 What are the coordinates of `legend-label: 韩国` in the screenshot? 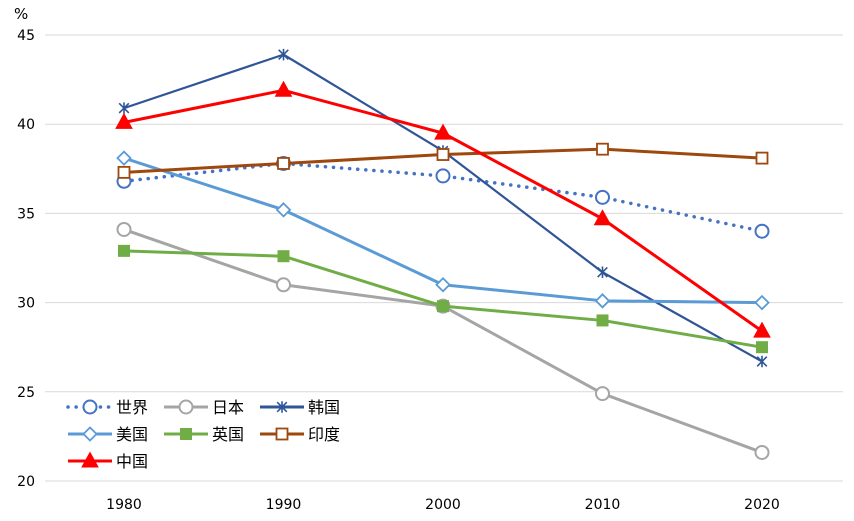 It's located at (324, 407).